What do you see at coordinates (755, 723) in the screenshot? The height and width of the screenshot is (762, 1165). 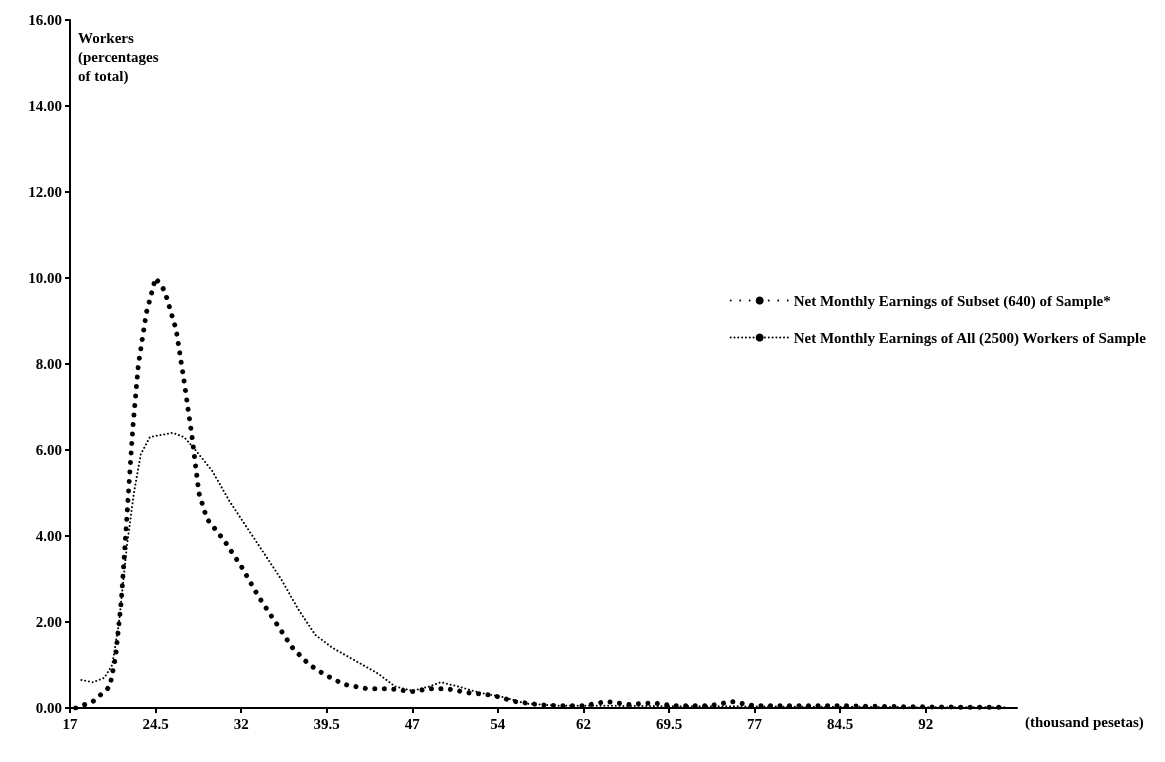 I see `x-tick-label: 77` at bounding box center [755, 723].